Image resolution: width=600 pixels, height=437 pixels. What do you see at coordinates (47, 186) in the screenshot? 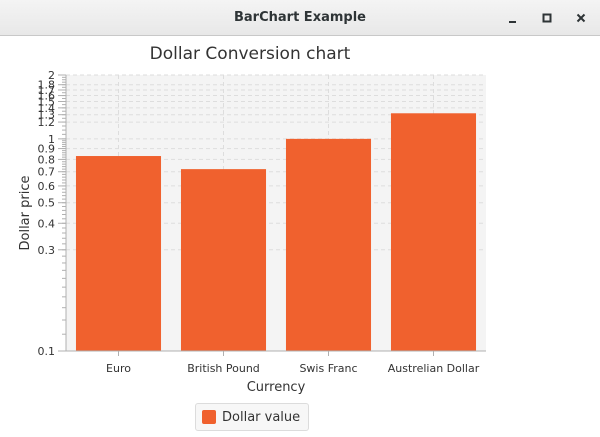
I see `y-tick-label: 0.6` at bounding box center [47, 186].